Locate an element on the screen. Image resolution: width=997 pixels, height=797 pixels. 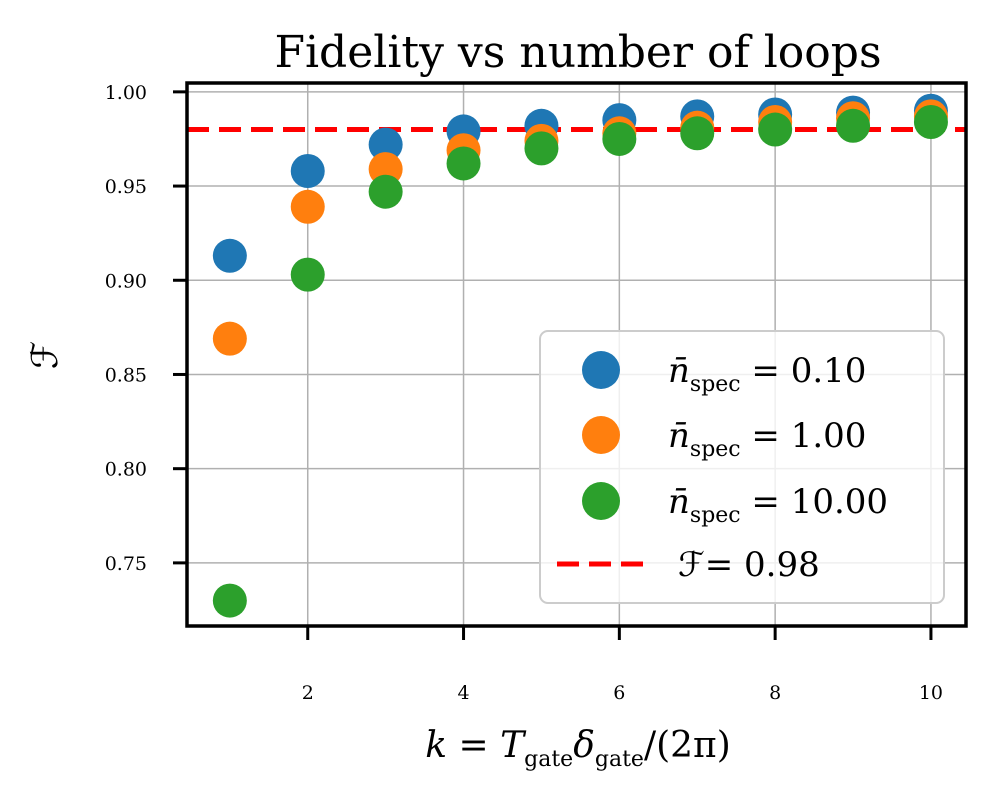
y-tick-label: 0.80 is located at coordinates (126, 470).